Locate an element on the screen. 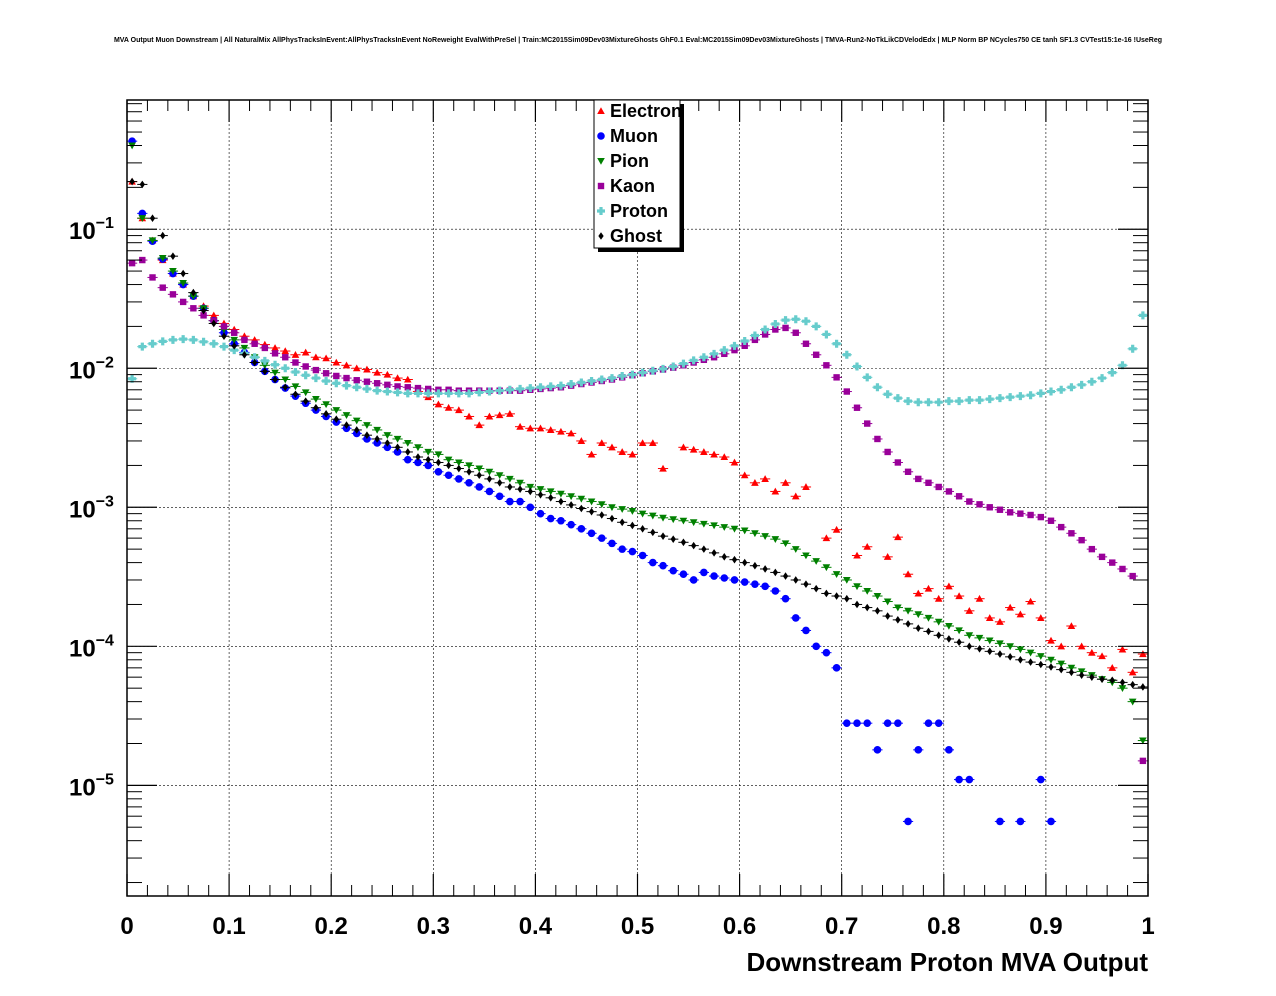 The image size is (1276, 996). x-axis-title: Downstream Proton MVA Output is located at coordinates (947, 962).